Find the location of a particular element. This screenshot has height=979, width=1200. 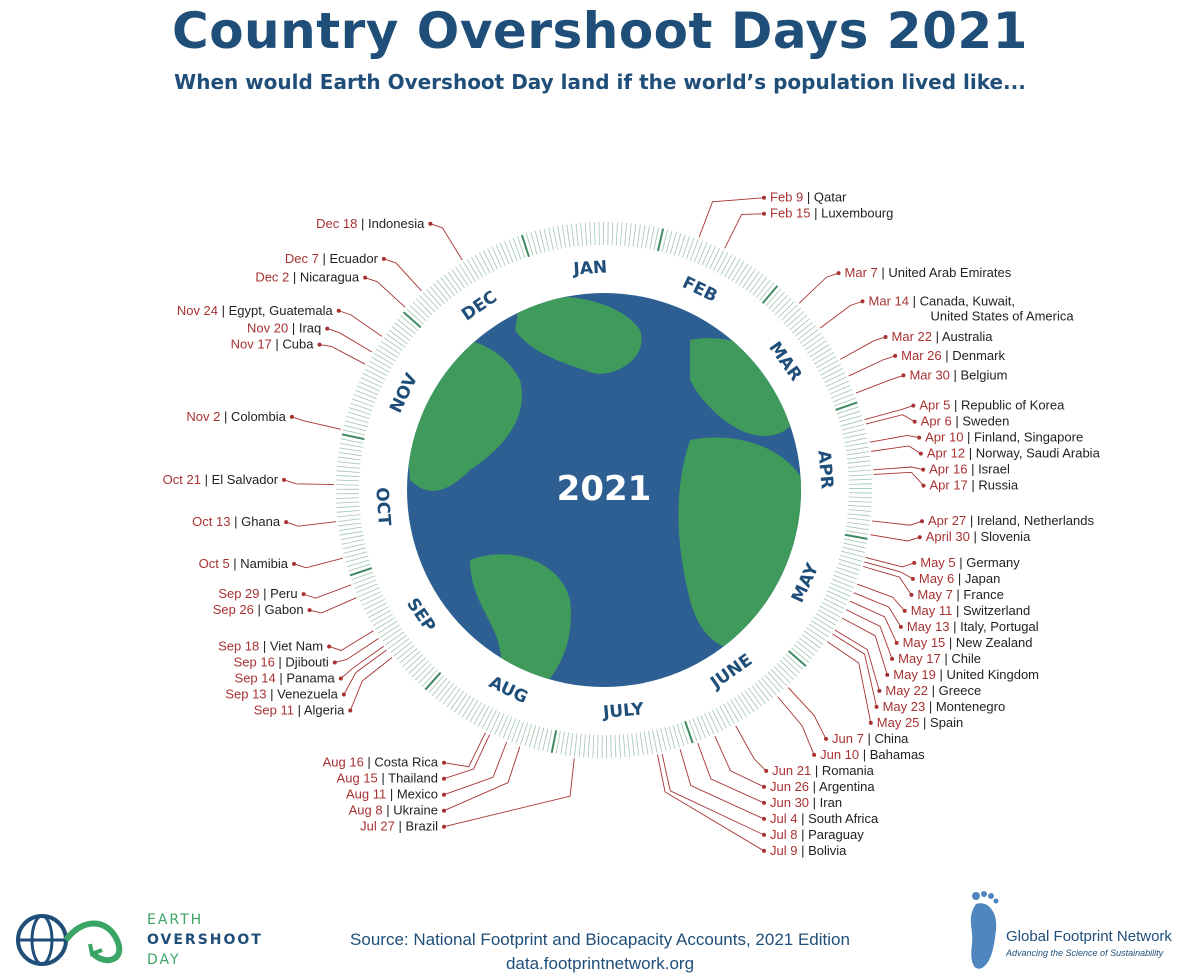

label-country: Egypt, Guatemala is located at coordinates (281, 310).